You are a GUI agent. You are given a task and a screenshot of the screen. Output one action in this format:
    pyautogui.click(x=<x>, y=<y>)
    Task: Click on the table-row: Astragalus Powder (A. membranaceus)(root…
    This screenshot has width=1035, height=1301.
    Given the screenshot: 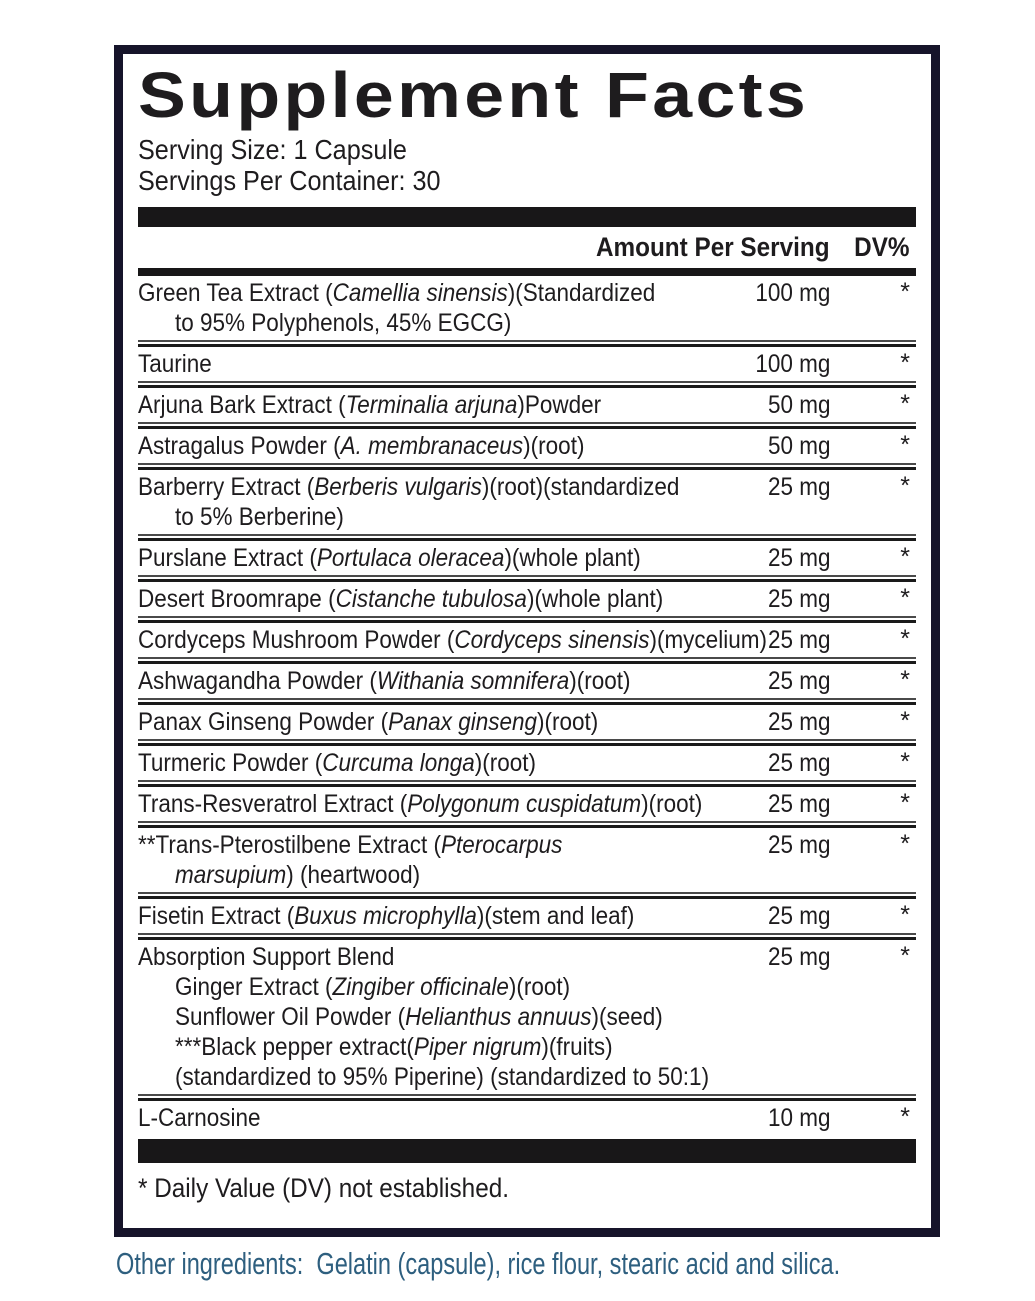 What is the action you would take?
    pyautogui.click(x=527, y=446)
    